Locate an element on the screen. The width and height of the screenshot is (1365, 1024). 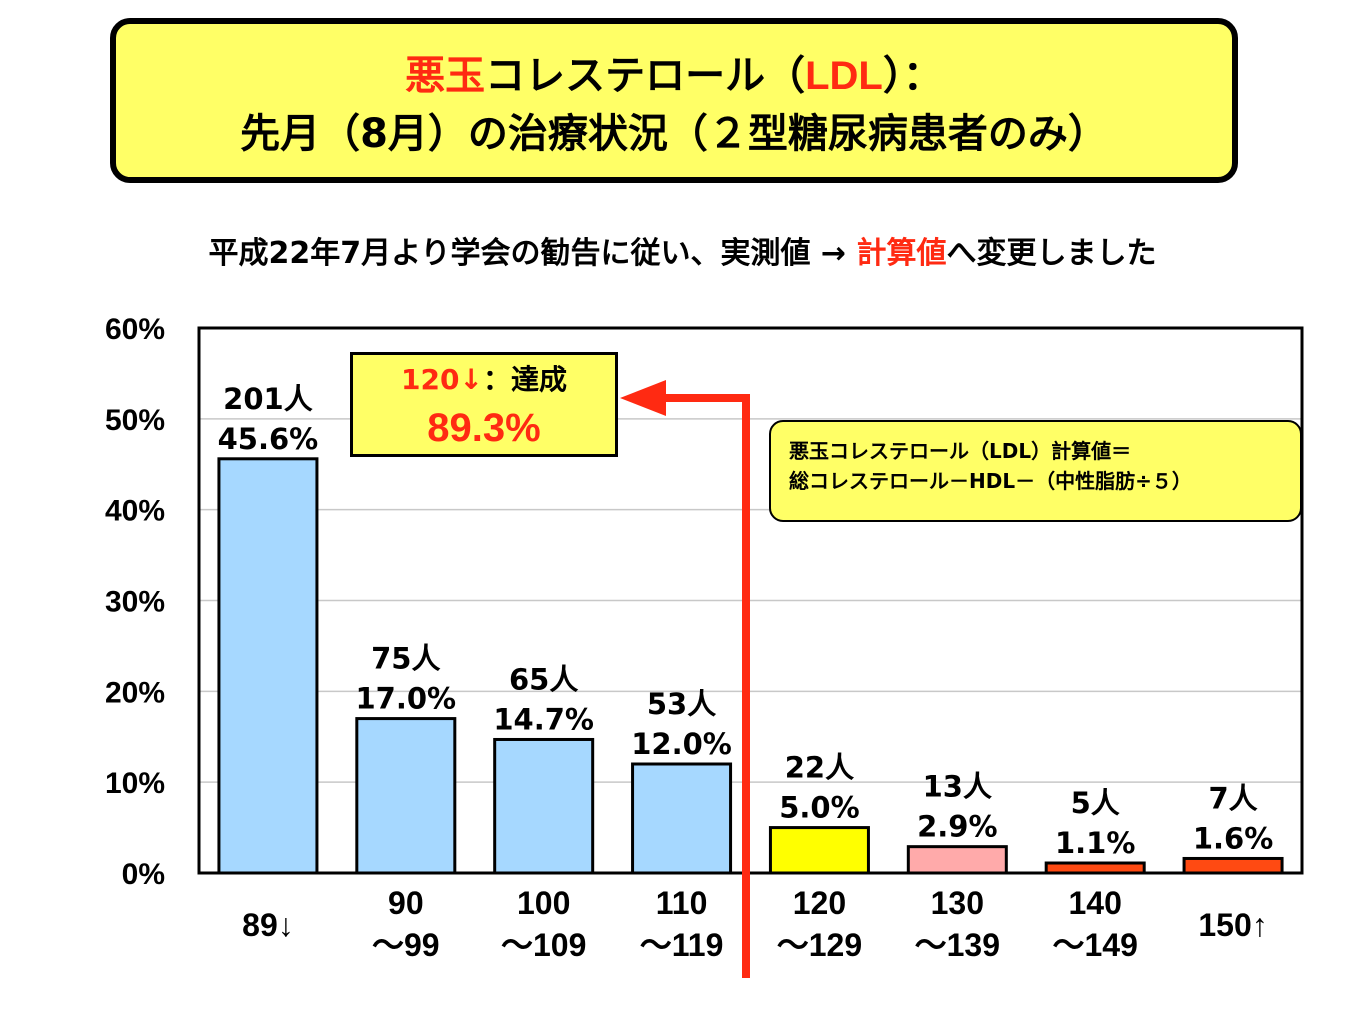
arrow-head-icon is located at coordinates (643, 398).